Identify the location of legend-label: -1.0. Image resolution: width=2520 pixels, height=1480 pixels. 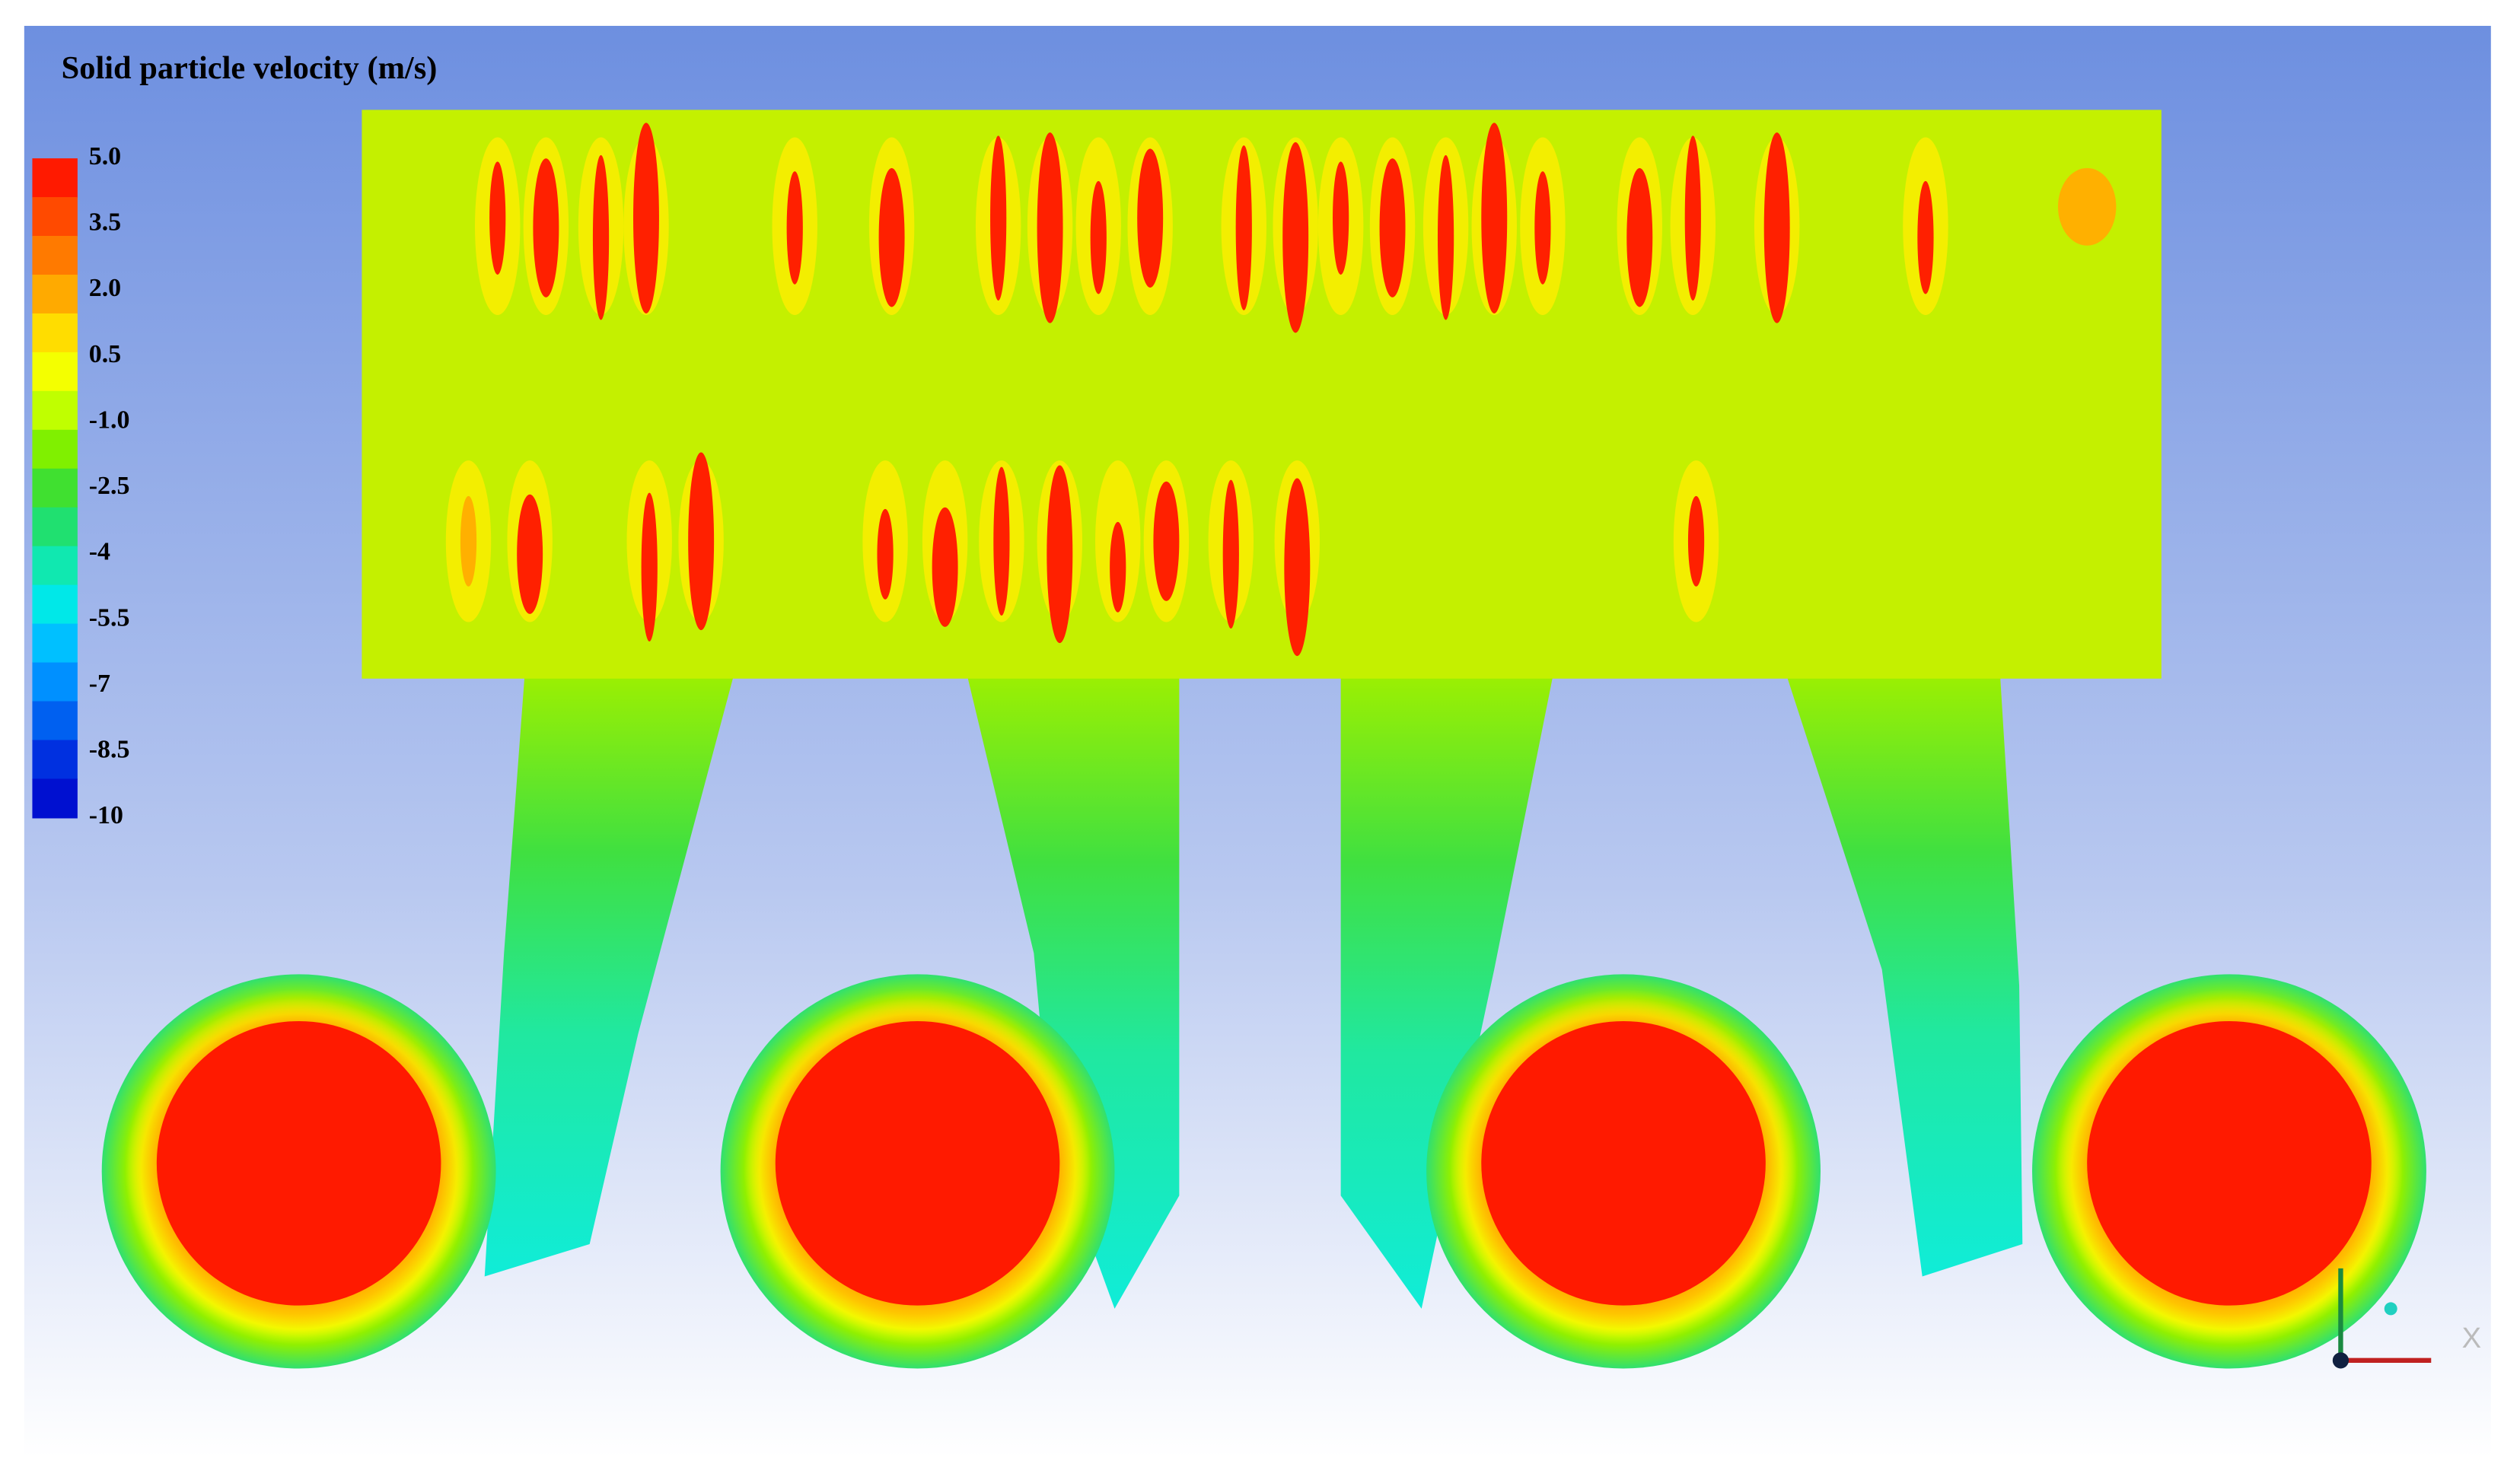
(109, 420).